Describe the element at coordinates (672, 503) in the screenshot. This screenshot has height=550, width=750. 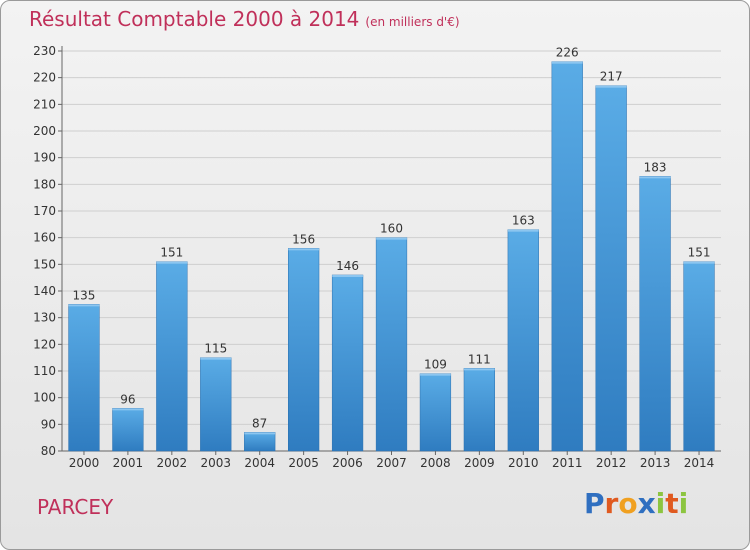
I see `logo-letter: t` at that location.